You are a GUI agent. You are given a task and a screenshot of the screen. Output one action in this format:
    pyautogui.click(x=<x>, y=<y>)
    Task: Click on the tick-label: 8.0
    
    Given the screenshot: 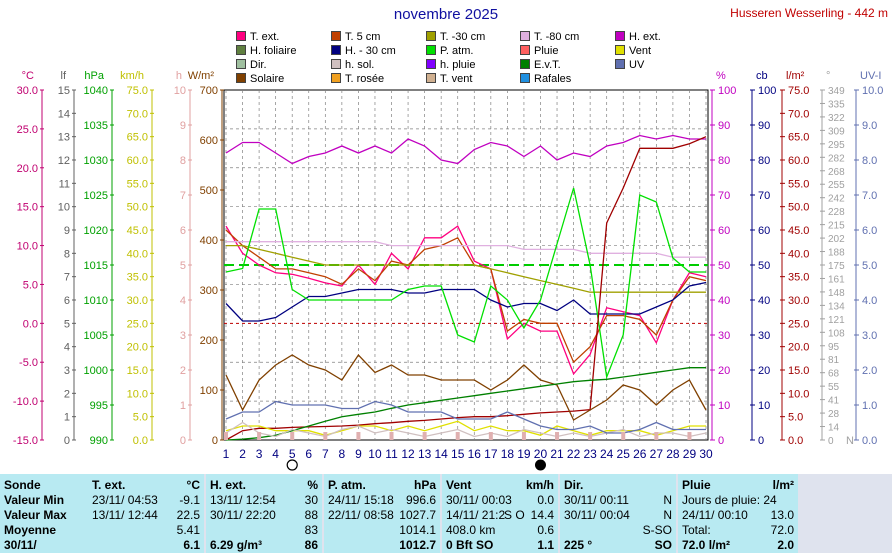 What is the action you would take?
    pyautogui.click(x=869, y=161)
    